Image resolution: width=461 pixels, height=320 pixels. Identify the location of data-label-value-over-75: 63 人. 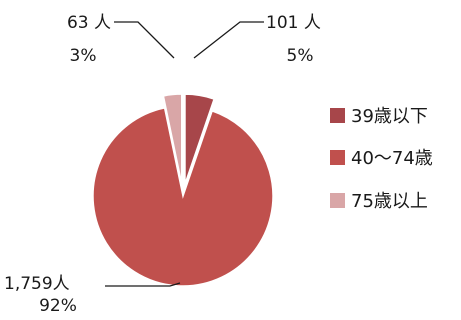
(89, 23).